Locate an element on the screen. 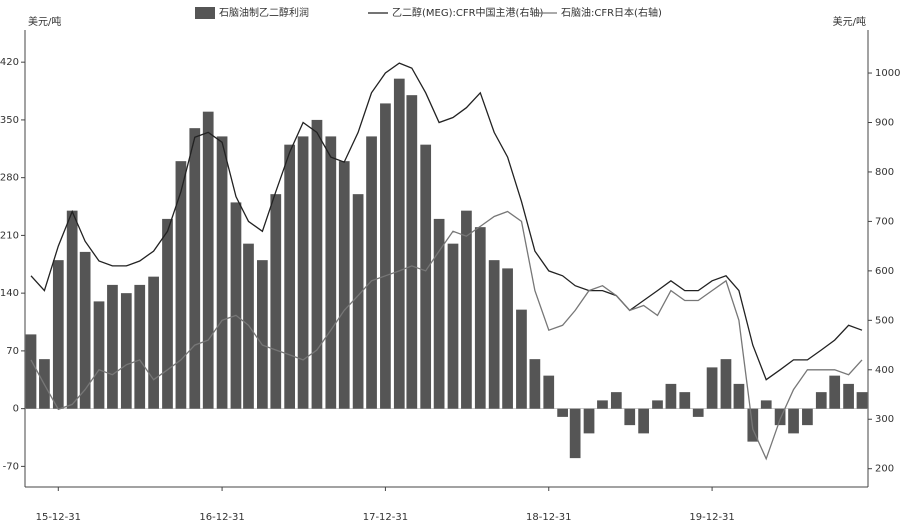 This screenshot has height=531, width=900. legend-label: 石脑油制乙二醇利润 is located at coordinates (264, 12).